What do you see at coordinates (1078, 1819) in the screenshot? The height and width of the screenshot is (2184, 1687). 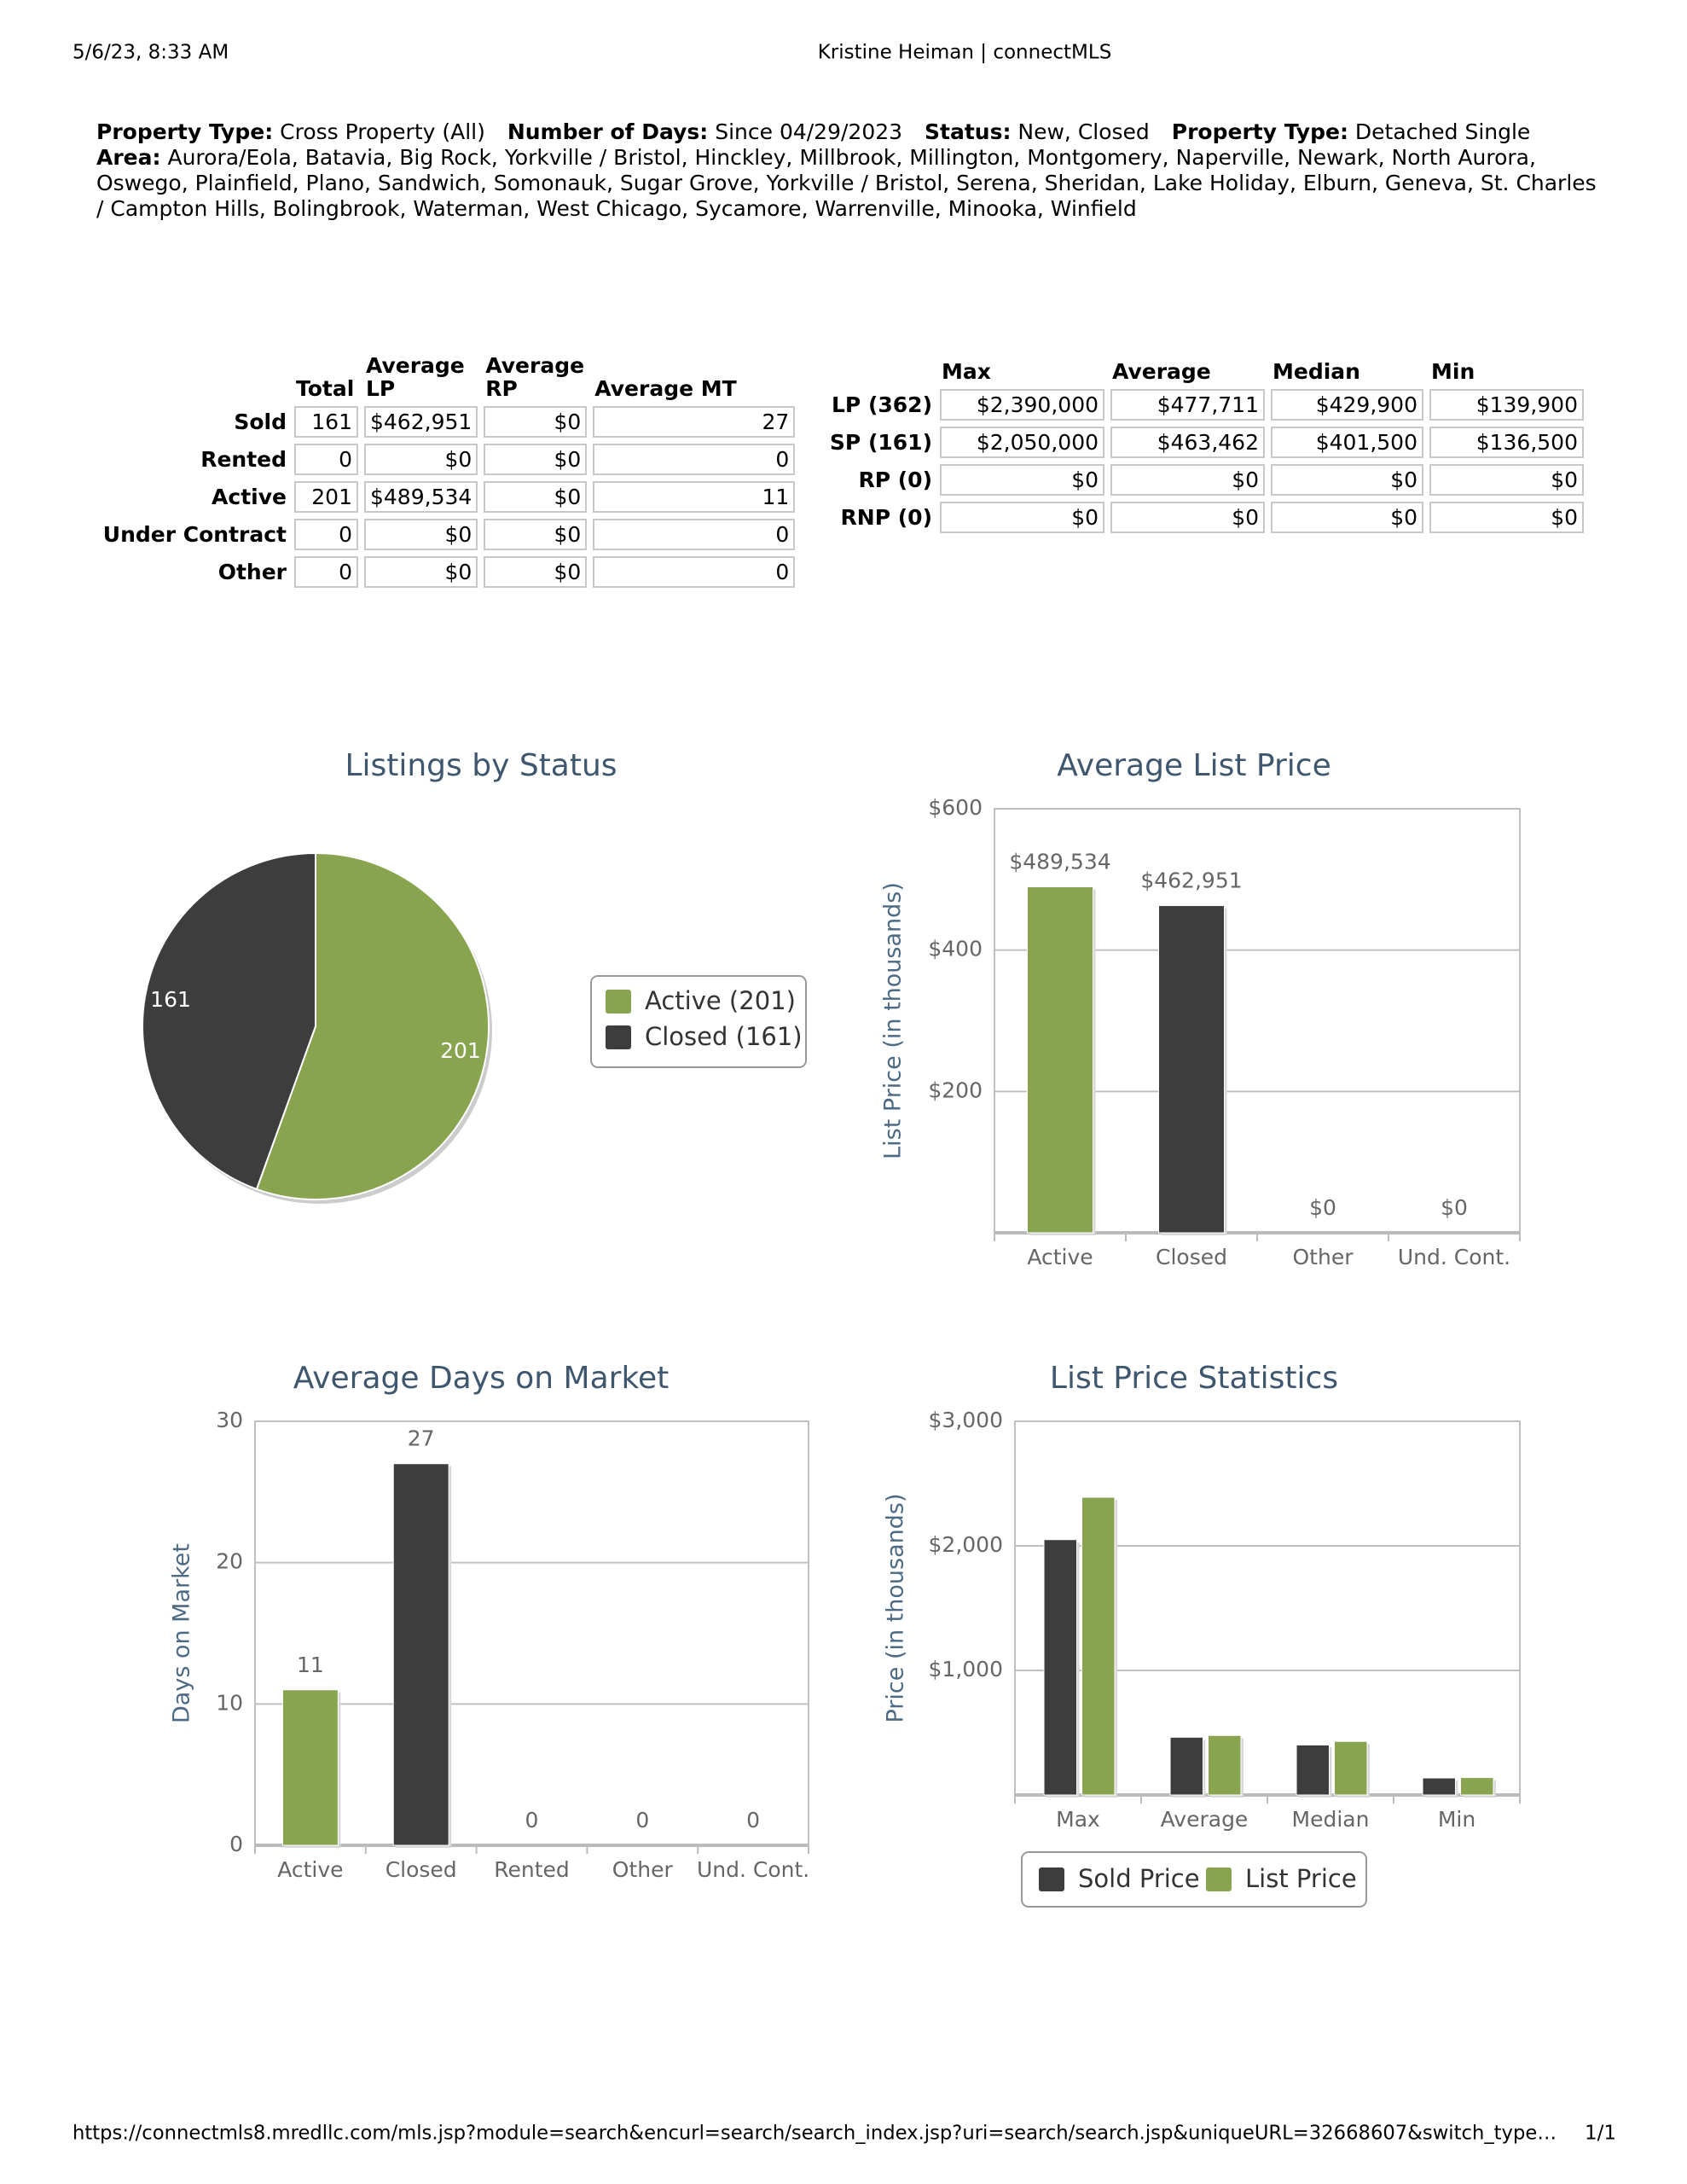 I see `x-tick-label: Max` at bounding box center [1078, 1819].